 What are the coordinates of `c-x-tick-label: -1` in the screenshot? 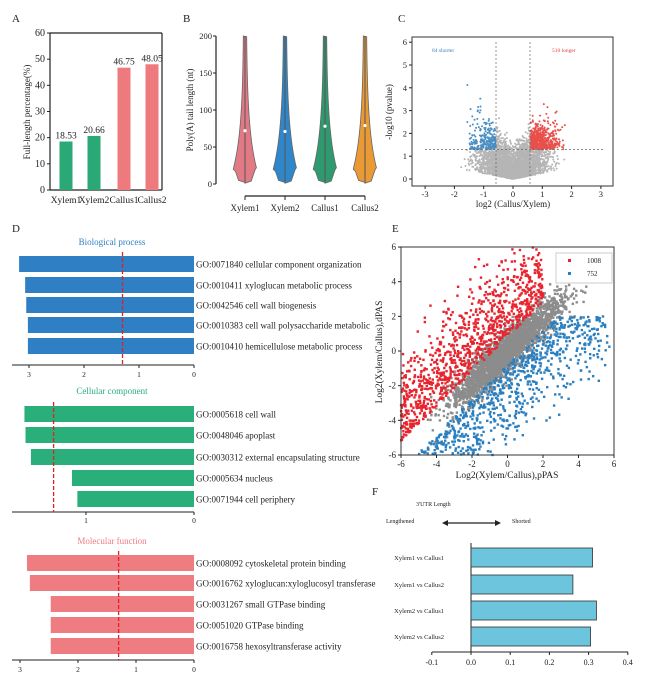 It's located at (483, 194).